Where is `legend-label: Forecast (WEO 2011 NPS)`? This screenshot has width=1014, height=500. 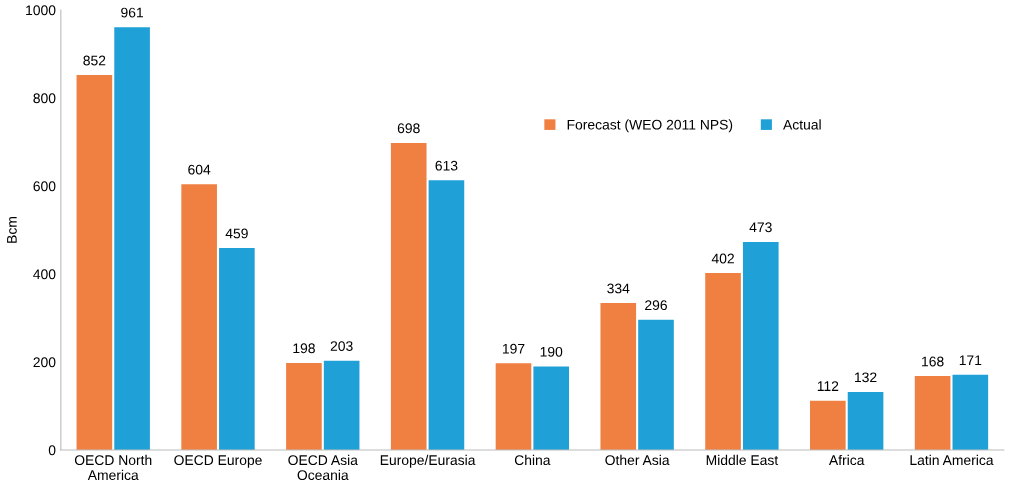
legend-label: Forecast (WEO 2011 NPS) is located at coordinates (650, 126).